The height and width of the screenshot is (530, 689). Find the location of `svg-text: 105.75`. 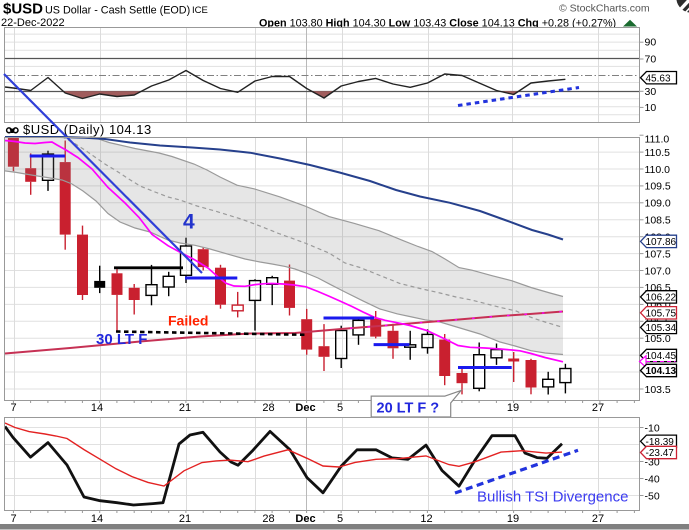

svg-text: 105.75 is located at coordinates (661, 313).